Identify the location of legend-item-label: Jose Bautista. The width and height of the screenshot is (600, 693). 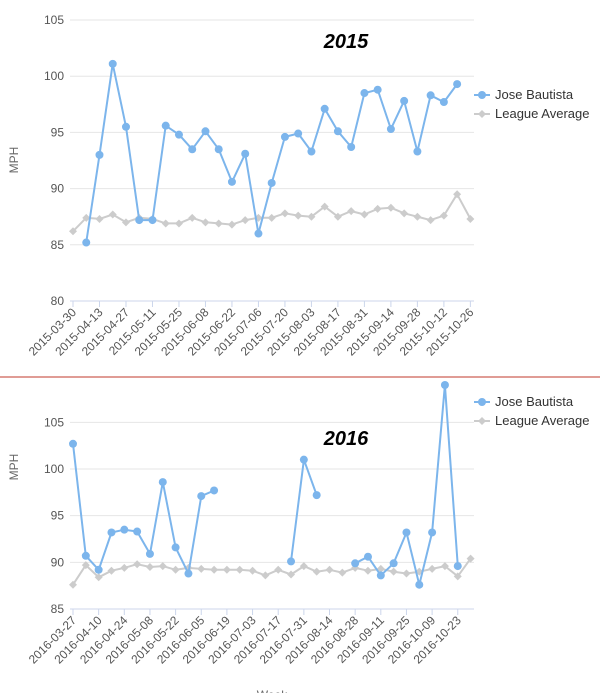
(534, 401).